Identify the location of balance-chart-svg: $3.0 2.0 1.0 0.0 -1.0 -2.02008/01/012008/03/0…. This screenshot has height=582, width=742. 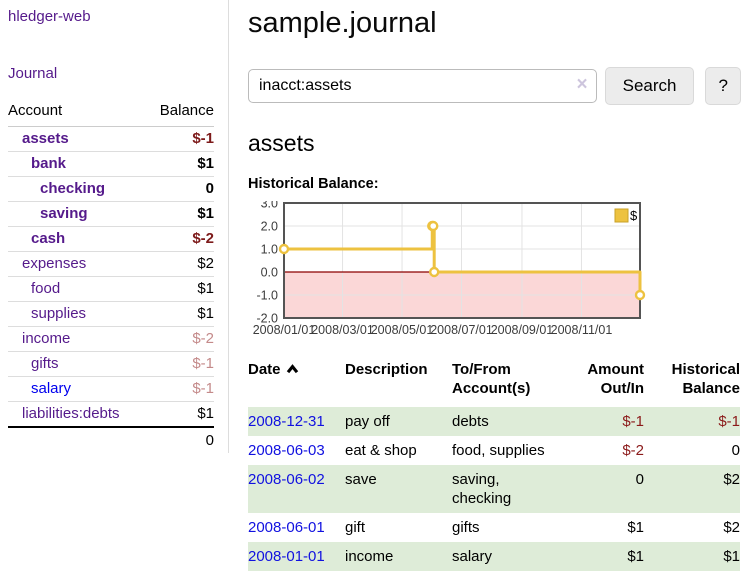
(449, 269).